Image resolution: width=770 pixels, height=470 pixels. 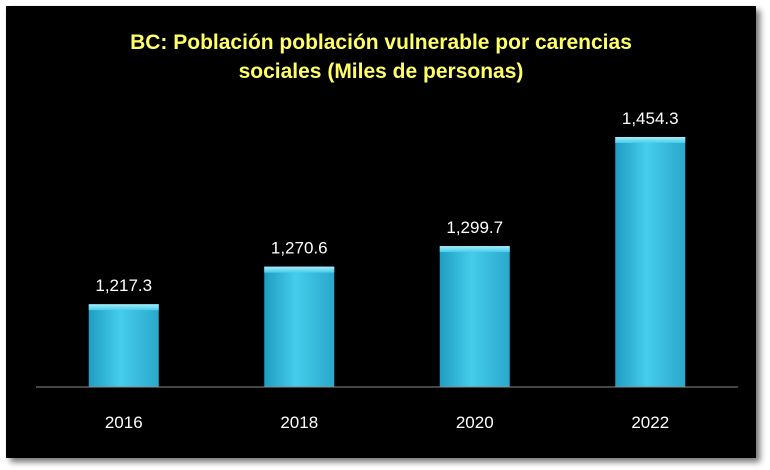 What do you see at coordinates (299, 269) in the screenshot?
I see `bar-highlight-2018` at bounding box center [299, 269].